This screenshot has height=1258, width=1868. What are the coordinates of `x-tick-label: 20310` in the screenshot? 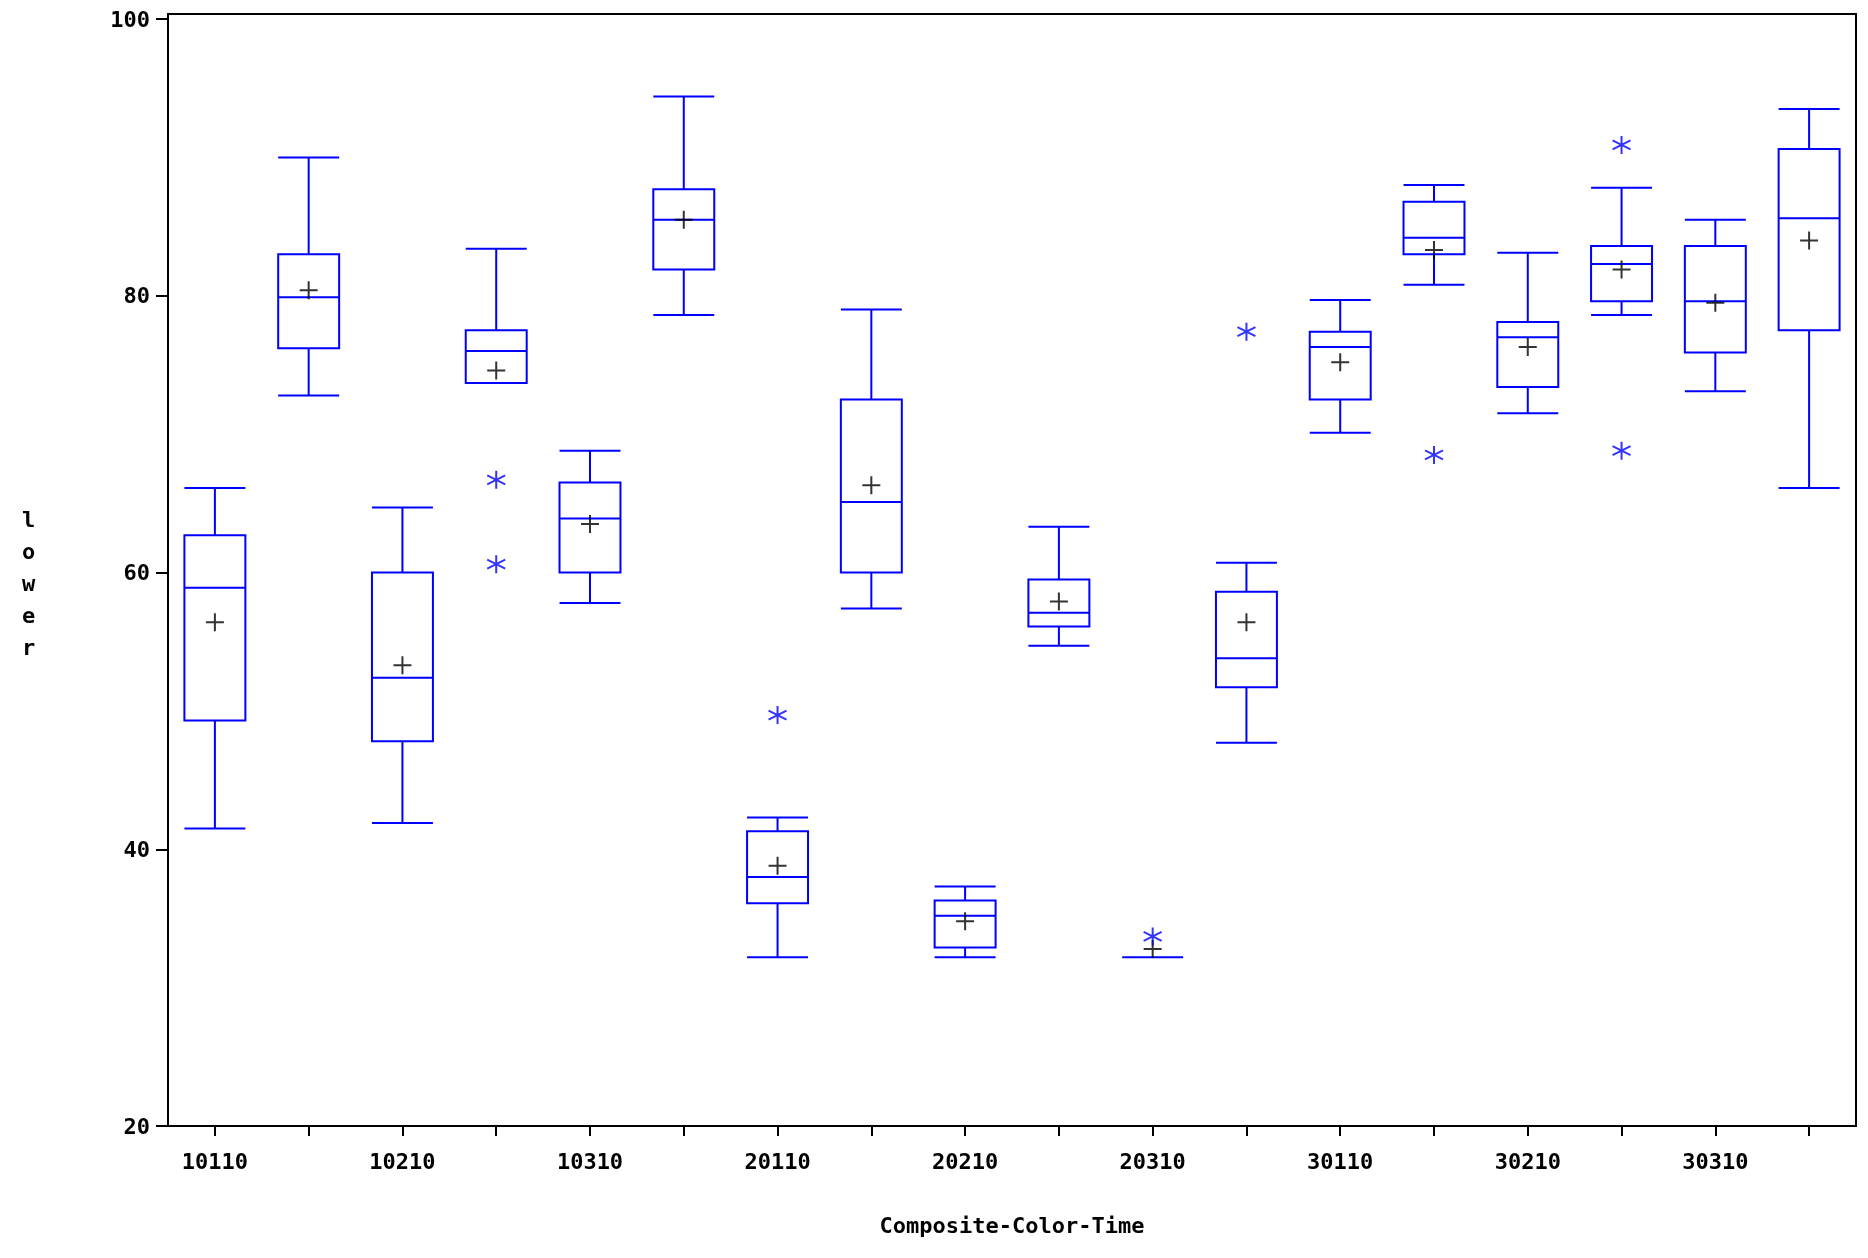 It's located at (1152, 1161).